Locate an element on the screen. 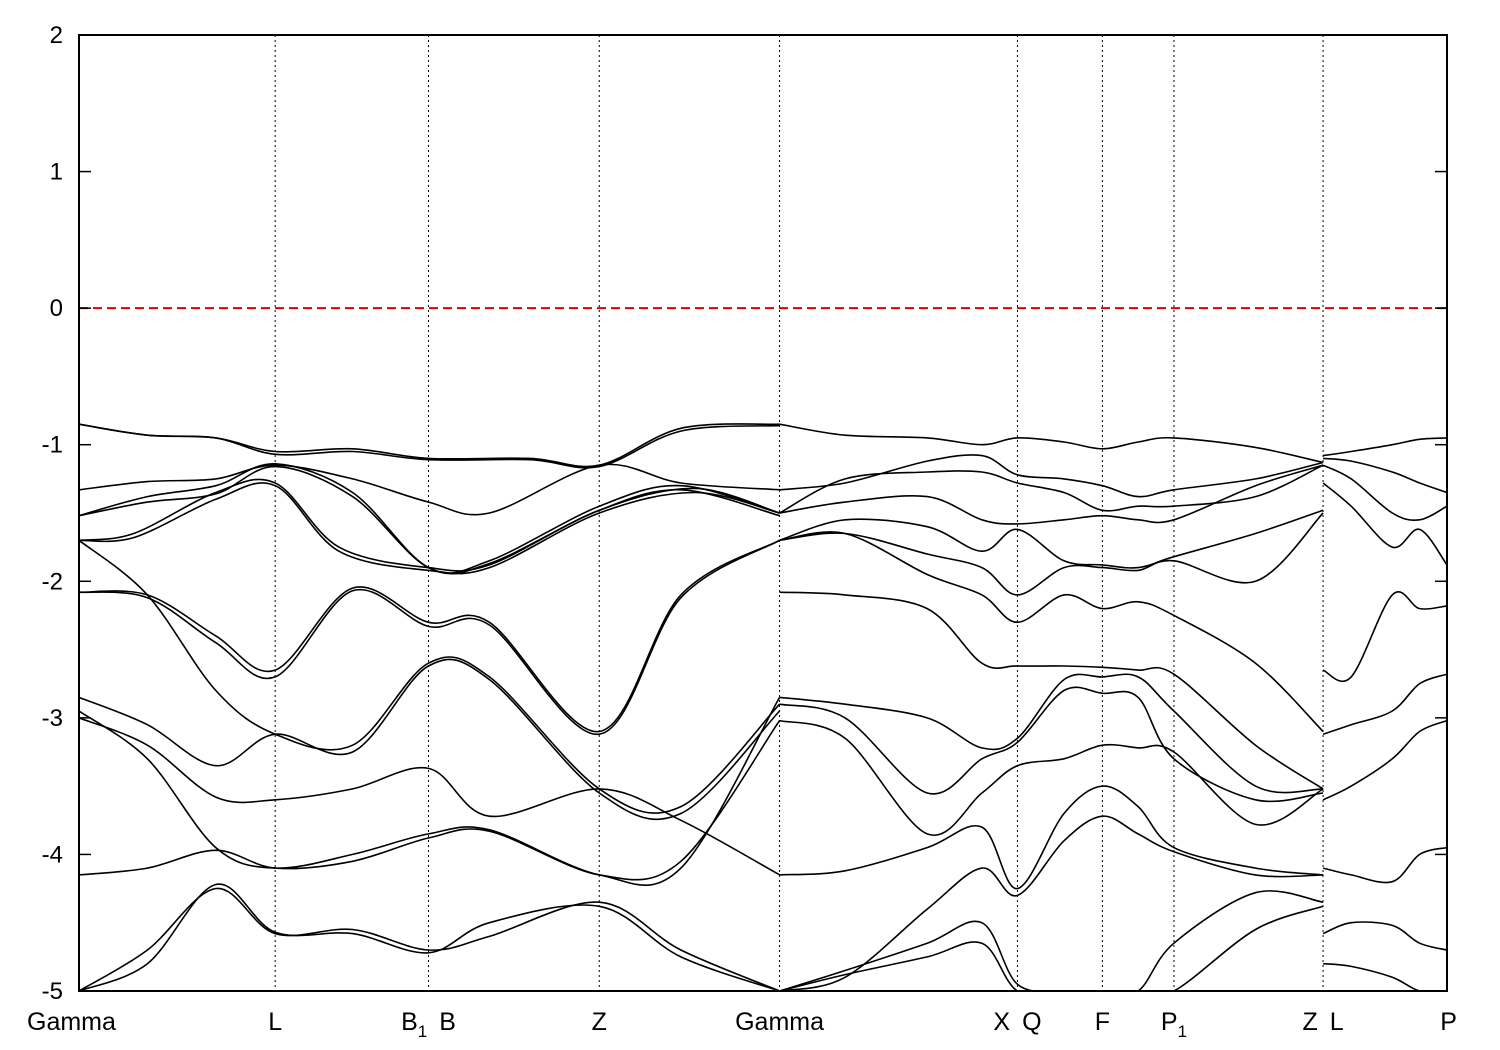  k-point-label: B is located at coordinates (447, 1022).